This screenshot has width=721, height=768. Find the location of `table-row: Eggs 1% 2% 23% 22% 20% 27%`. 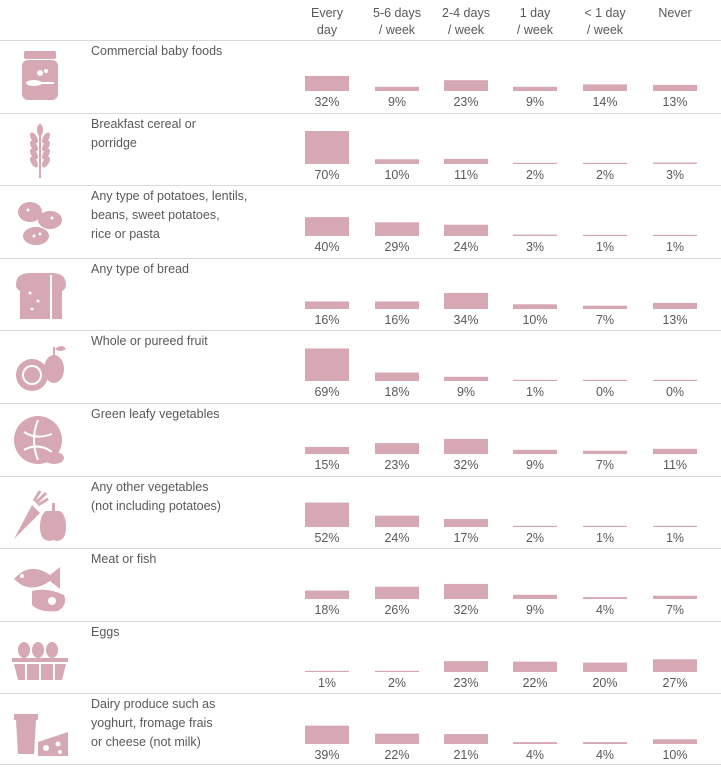

table-row: Eggs 1% 2% 23% 22% 20% 27% is located at coordinates (360, 656).